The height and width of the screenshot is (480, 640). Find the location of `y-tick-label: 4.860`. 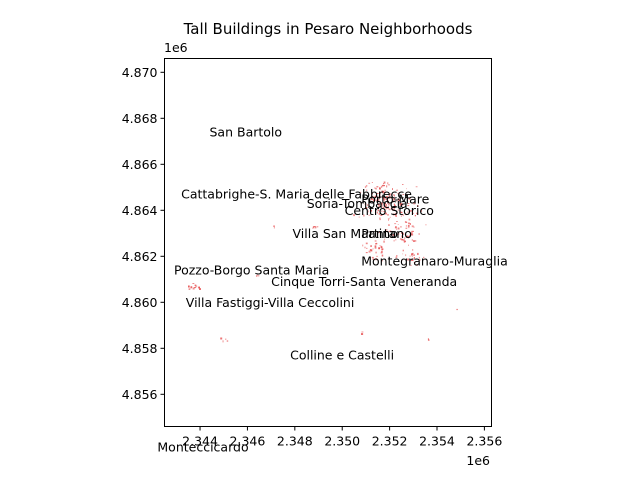

y-tick-label: 4.860 is located at coordinates (140, 302).